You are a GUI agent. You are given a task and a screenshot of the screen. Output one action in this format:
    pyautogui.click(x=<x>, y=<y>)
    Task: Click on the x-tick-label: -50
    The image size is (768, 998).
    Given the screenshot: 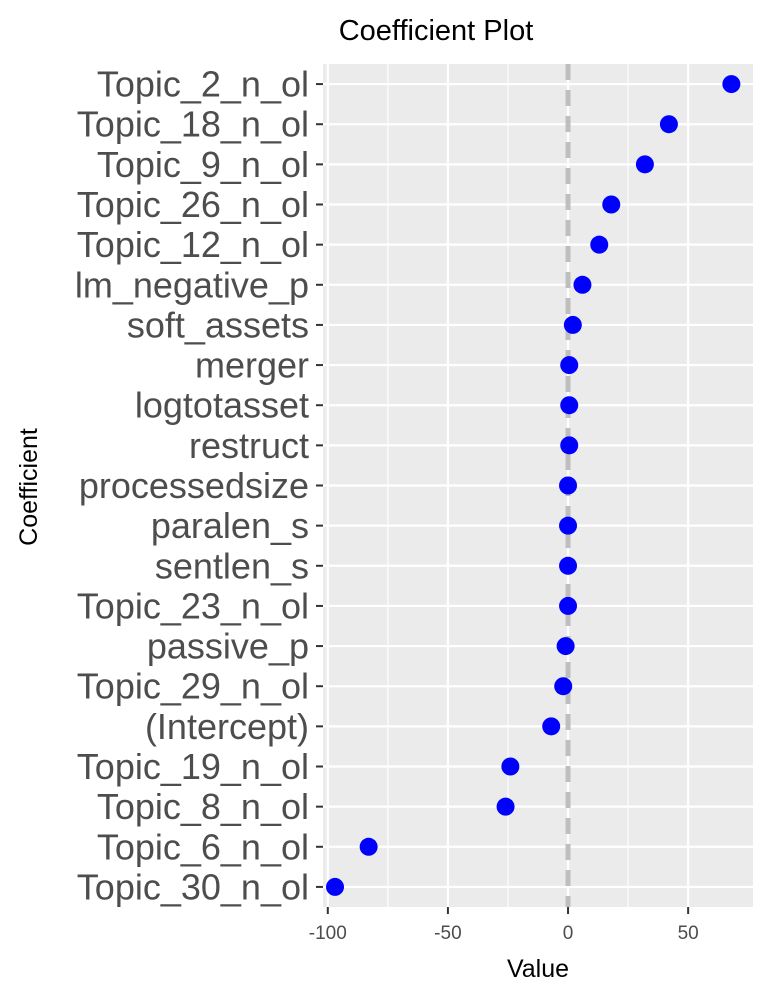 What is the action you would take?
    pyautogui.click(x=447, y=933)
    